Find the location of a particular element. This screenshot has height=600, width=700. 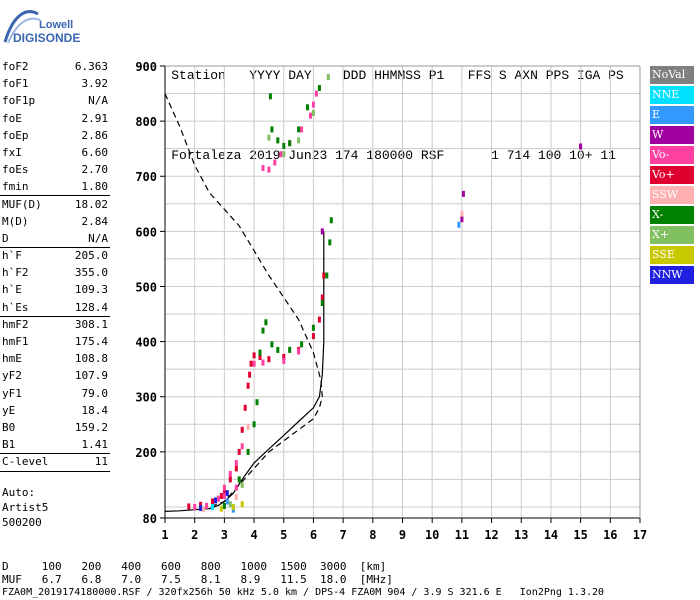

param-row: yF2 107.9 is located at coordinates (55, 375).